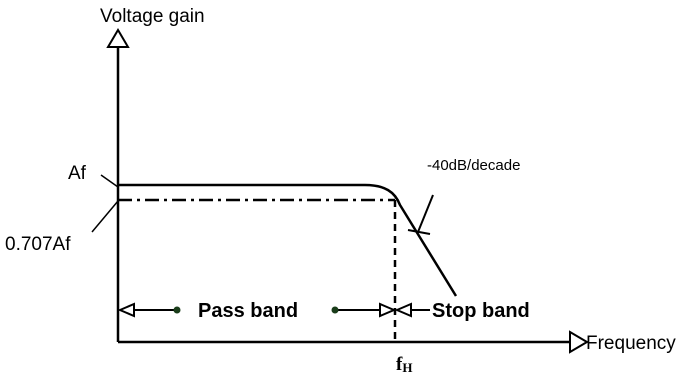 The width and height of the screenshot is (700, 383). I want to click on cutoff-sub: H, so click(407, 367).